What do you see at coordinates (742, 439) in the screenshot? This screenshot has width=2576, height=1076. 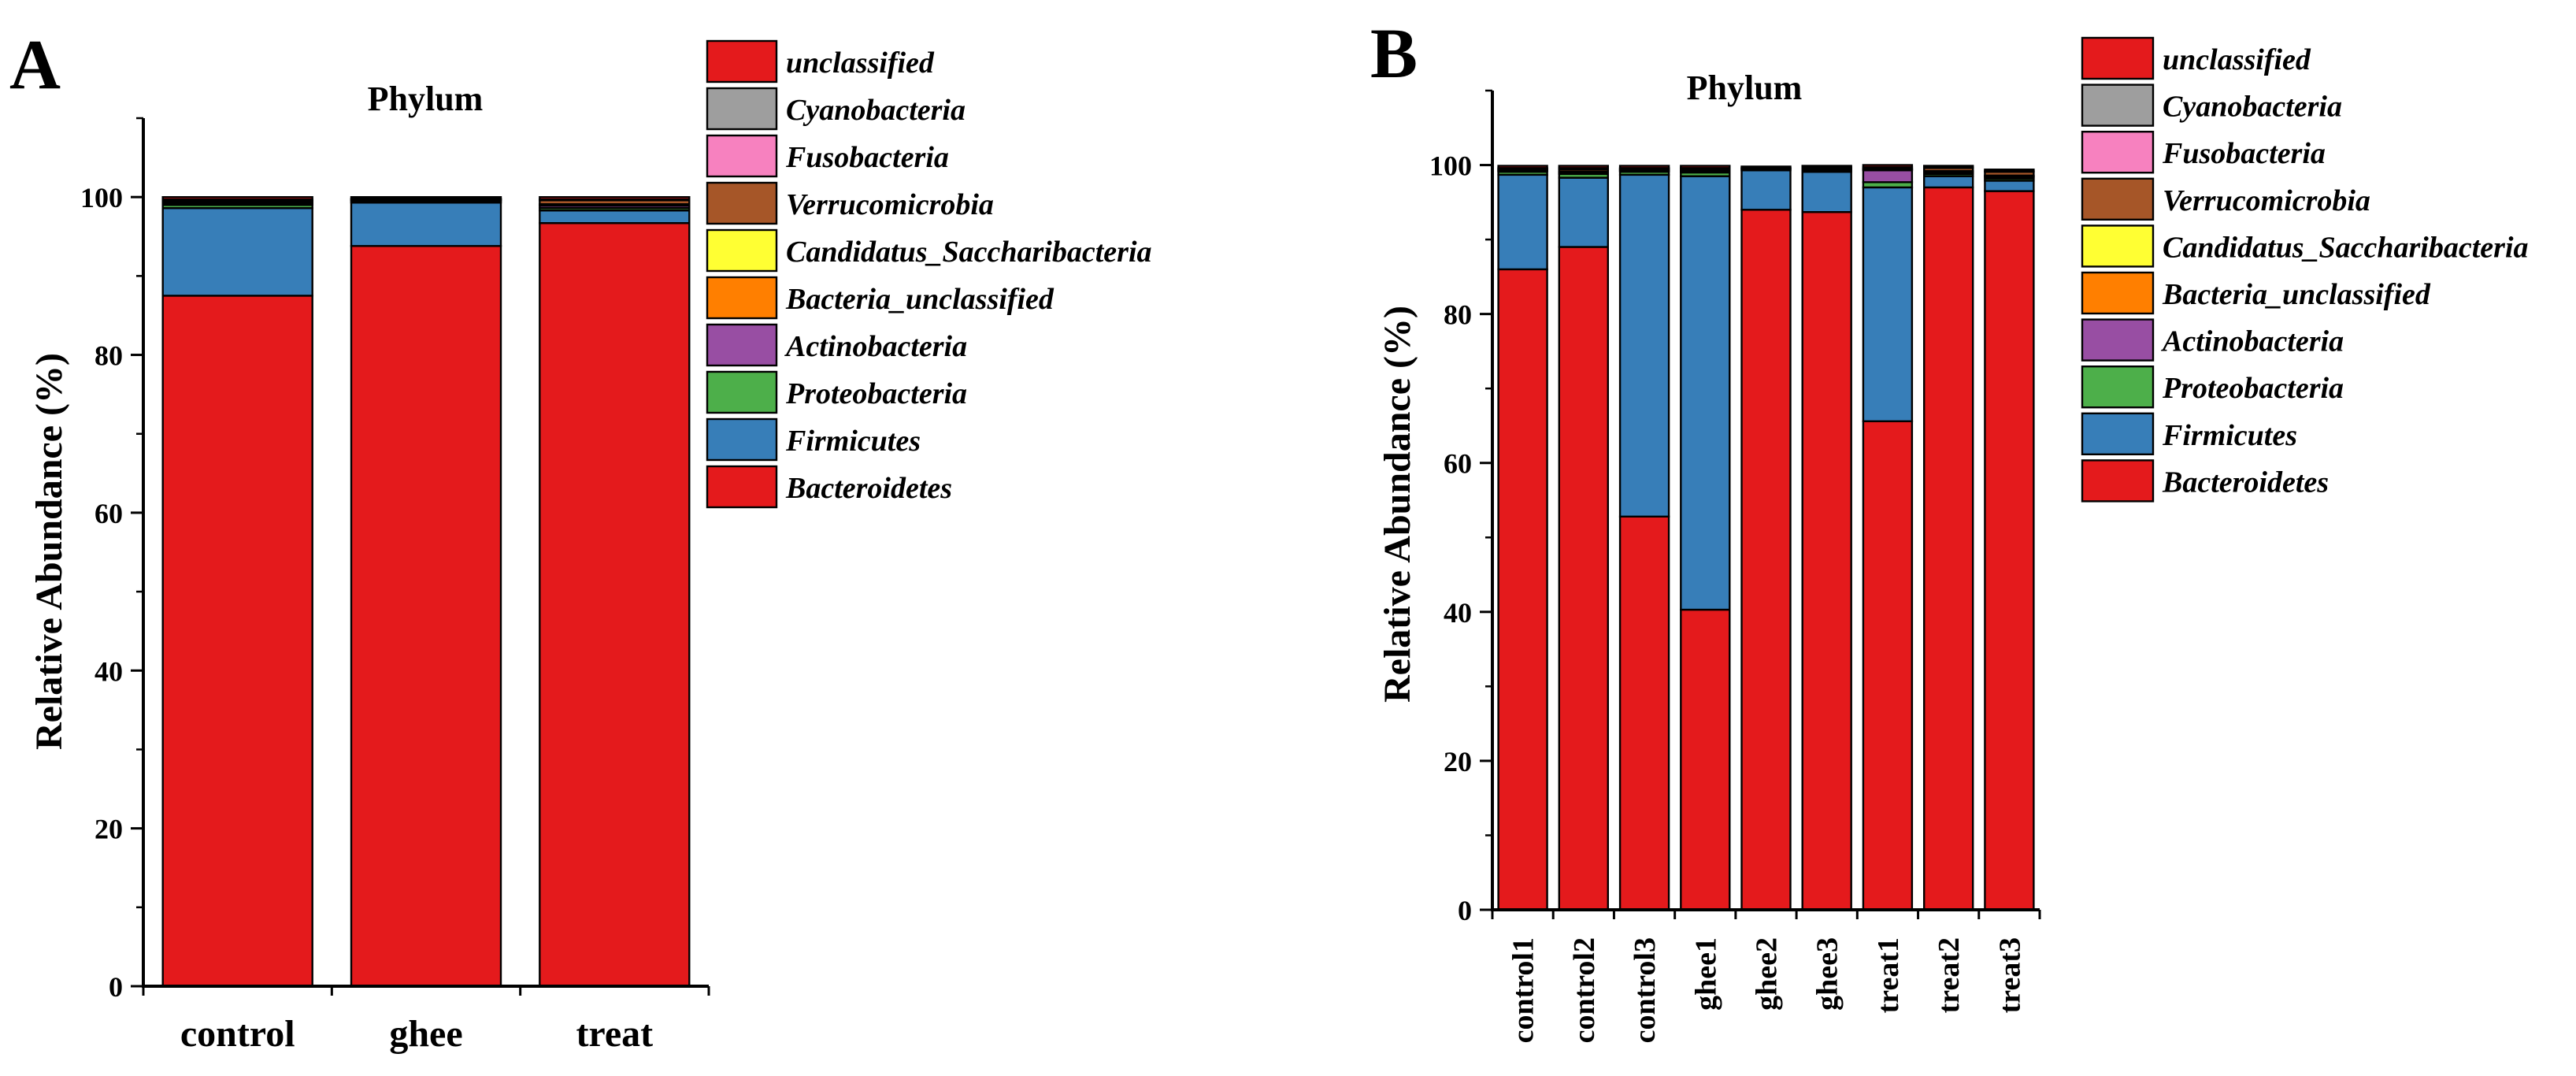 I see `a-legend-swatch-firmicutes` at bounding box center [742, 439].